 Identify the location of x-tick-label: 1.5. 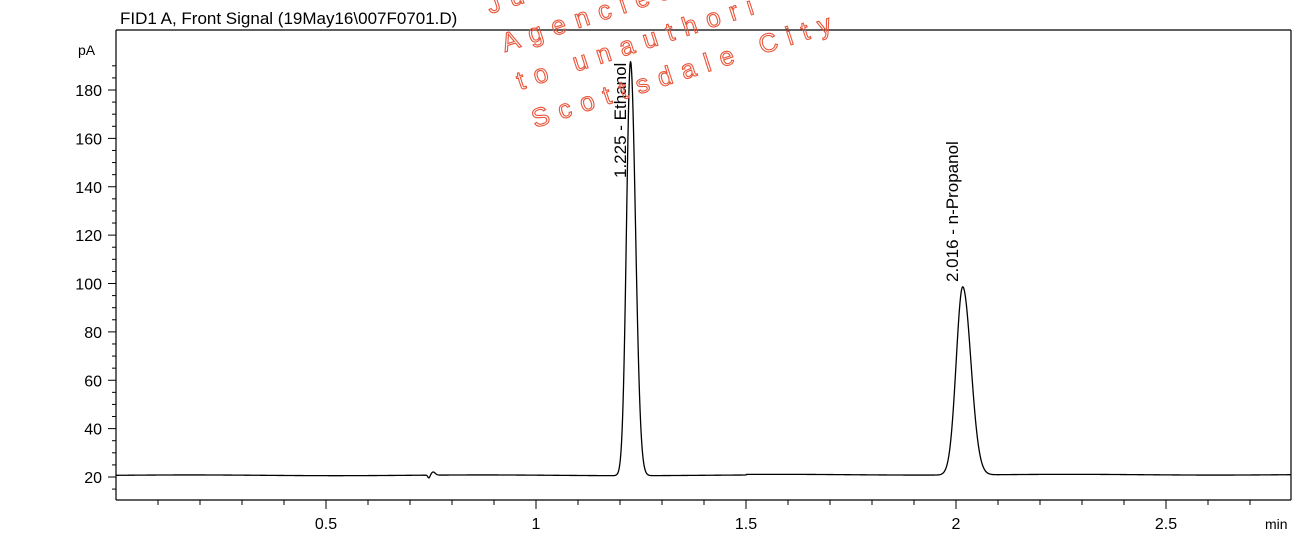
(746, 524).